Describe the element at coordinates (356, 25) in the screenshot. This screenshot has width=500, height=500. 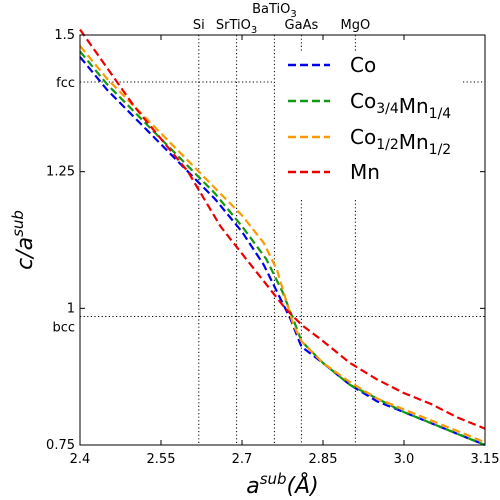
I see `substrate-label-mgo: MgO` at that location.